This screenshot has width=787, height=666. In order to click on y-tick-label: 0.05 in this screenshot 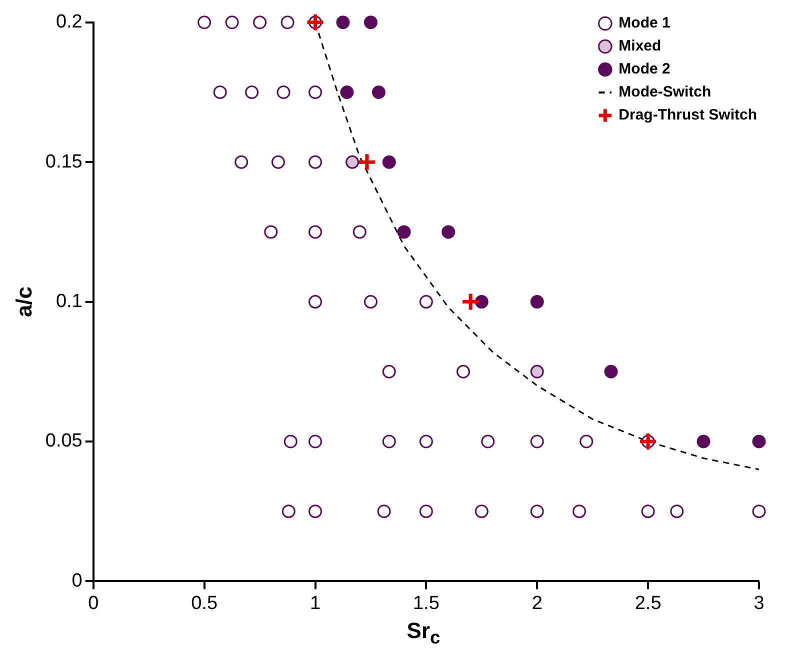, I will do `click(63, 441)`.